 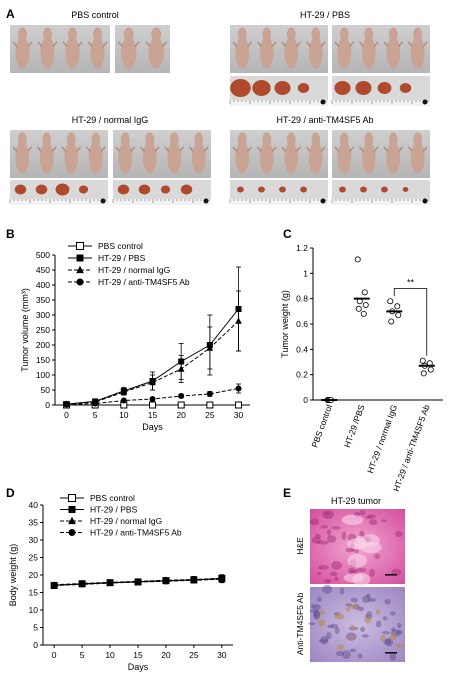 I want to click on x-tick-label: 0, so click(x=54, y=655).